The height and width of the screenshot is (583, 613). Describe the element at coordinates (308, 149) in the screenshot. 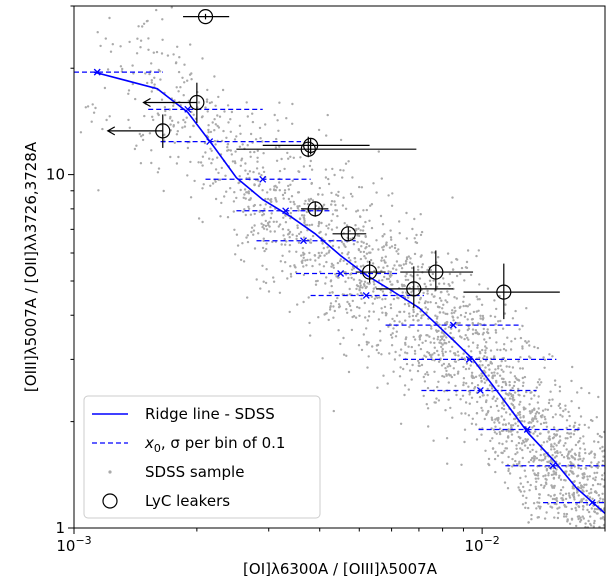

I see `leaker-circle` at that location.